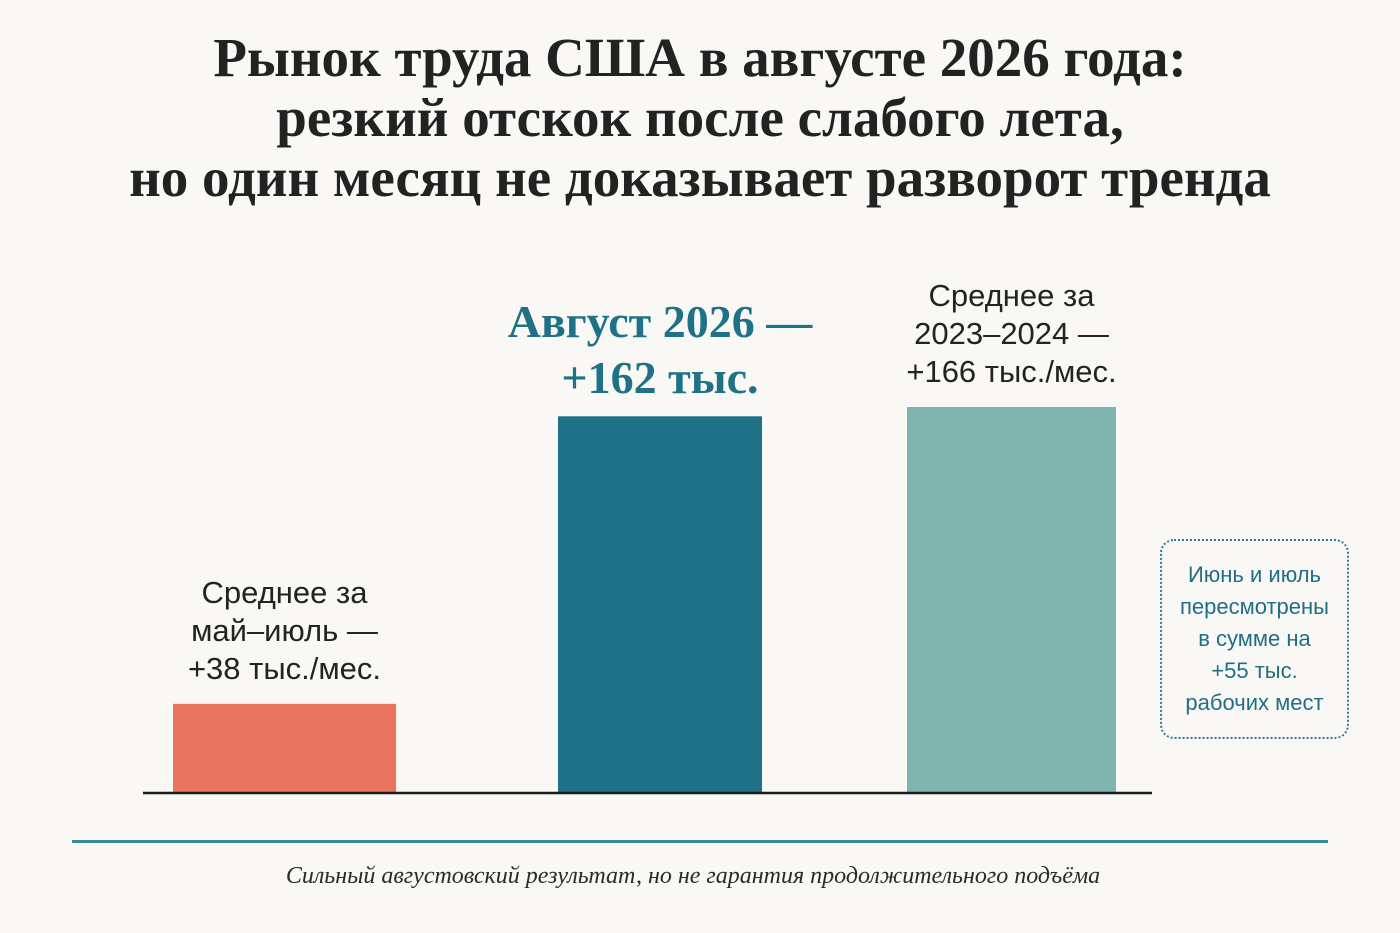  Describe the element at coordinates (660, 322) in the screenshot. I see `bar-label-line: Август 2026 —` at that location.